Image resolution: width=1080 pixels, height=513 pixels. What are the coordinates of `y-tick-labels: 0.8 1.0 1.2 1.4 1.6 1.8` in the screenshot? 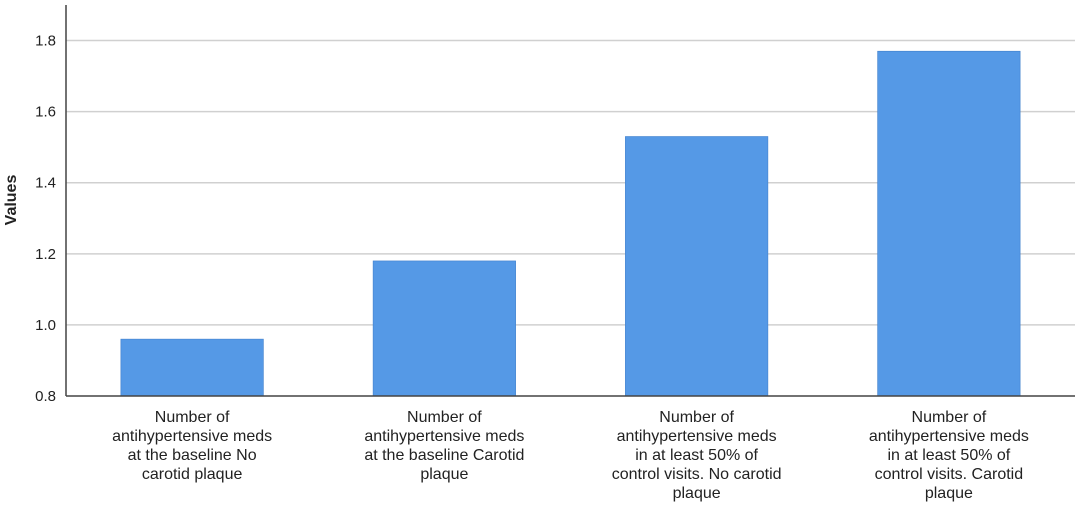 It's located at (45, 219).